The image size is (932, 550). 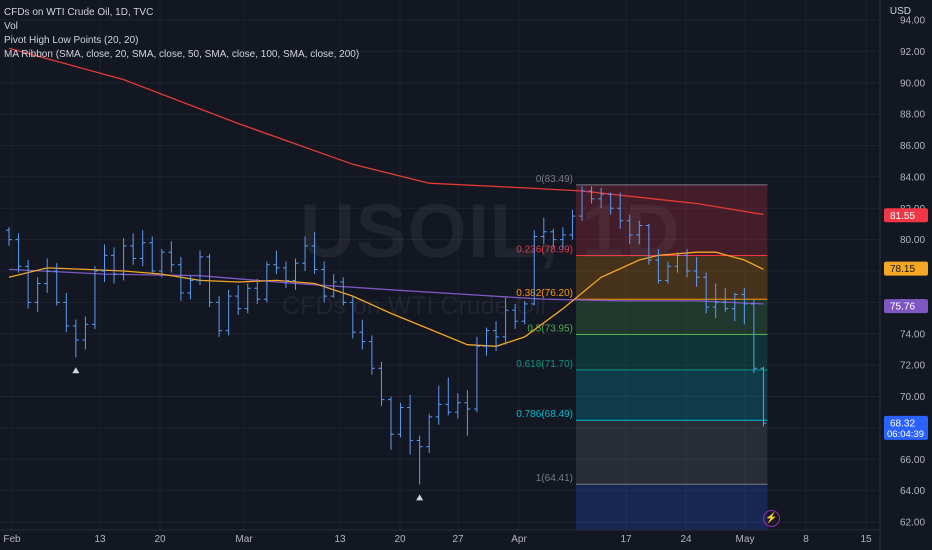 I want to click on price-label-text: 78.15, so click(x=902, y=269).